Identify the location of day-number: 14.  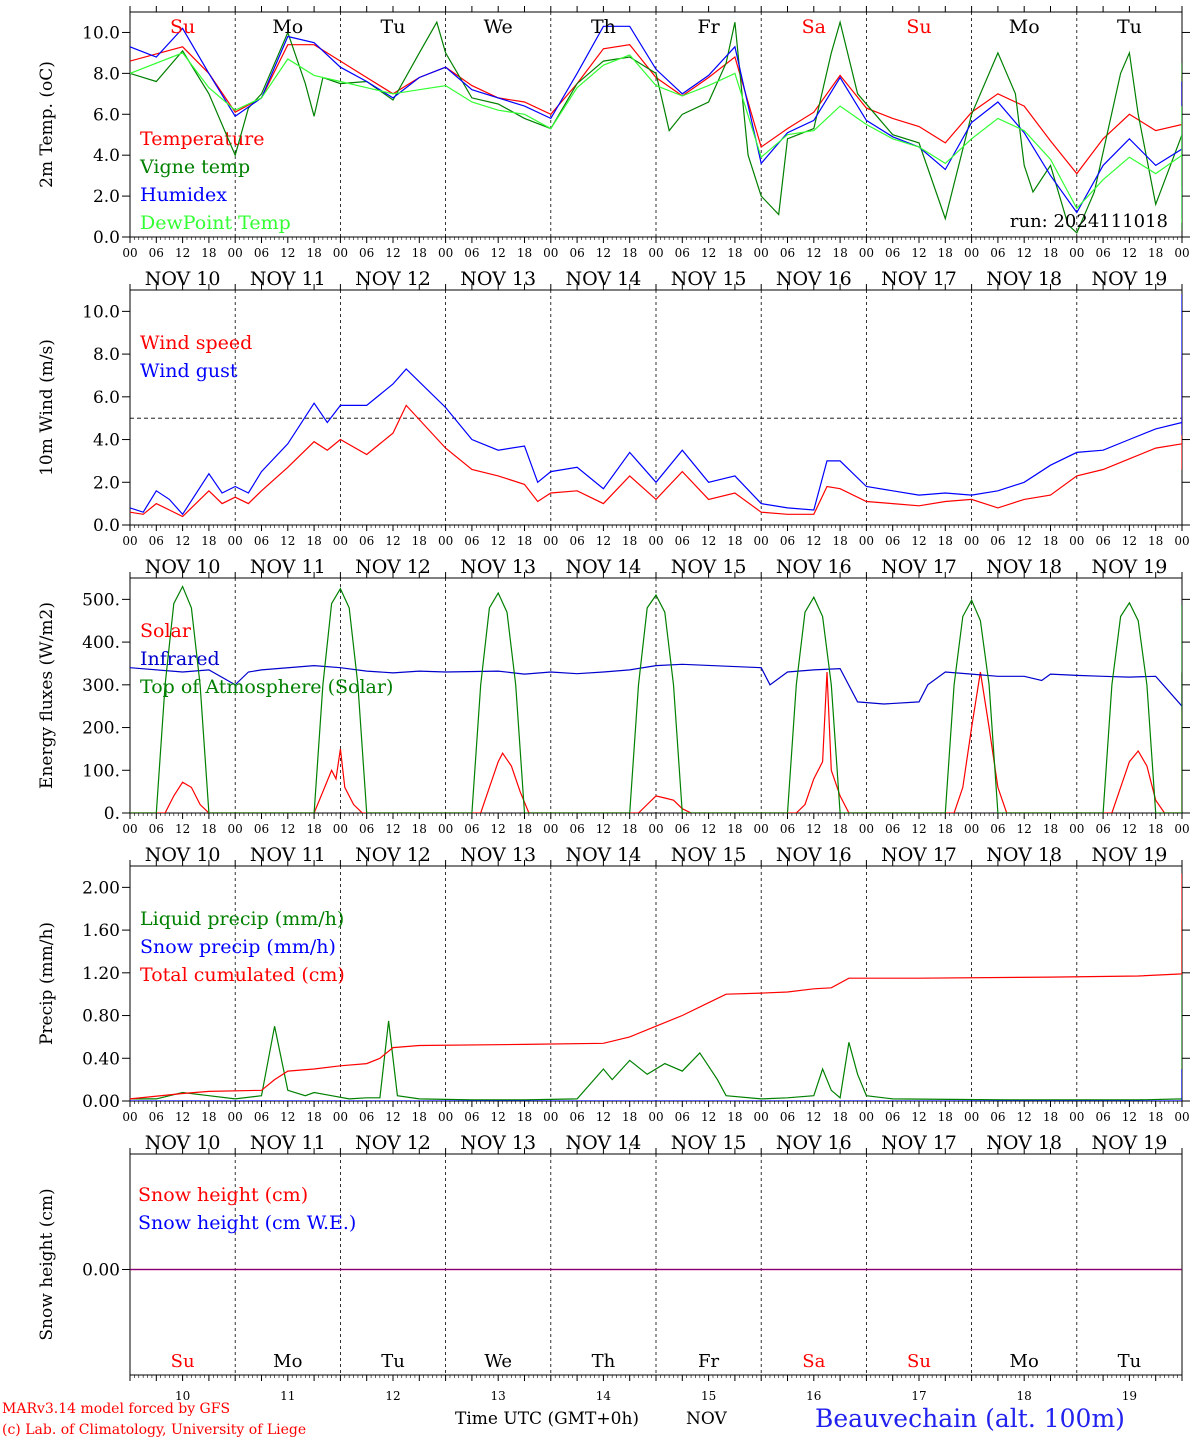
(604, 1396).